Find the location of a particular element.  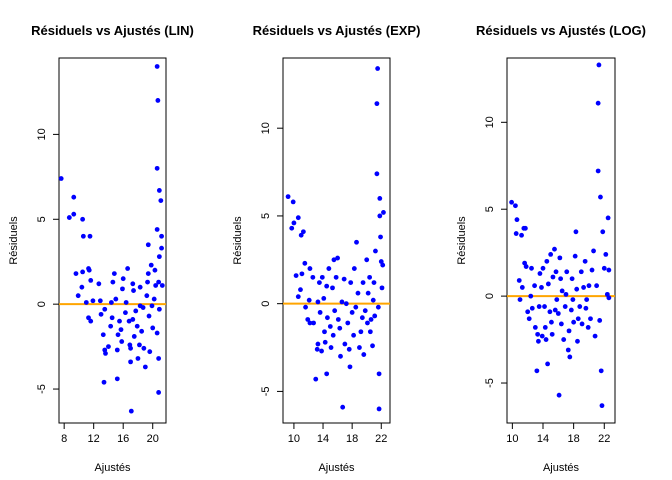

scatter-points is located at coordinates (335, 239).